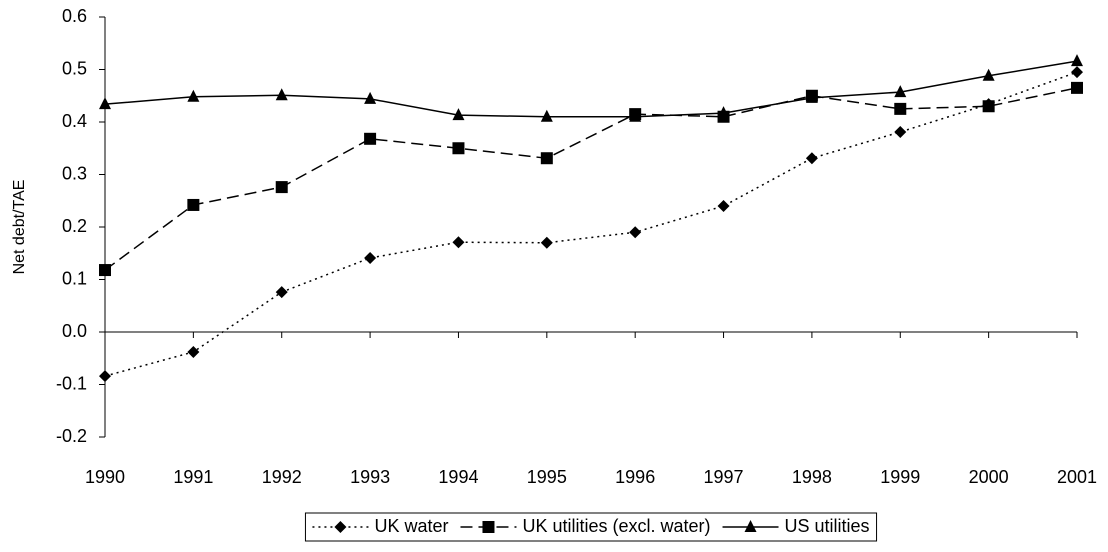 The image size is (1108, 552). I want to click on x-tick-label: 2001, so click(1077, 477).